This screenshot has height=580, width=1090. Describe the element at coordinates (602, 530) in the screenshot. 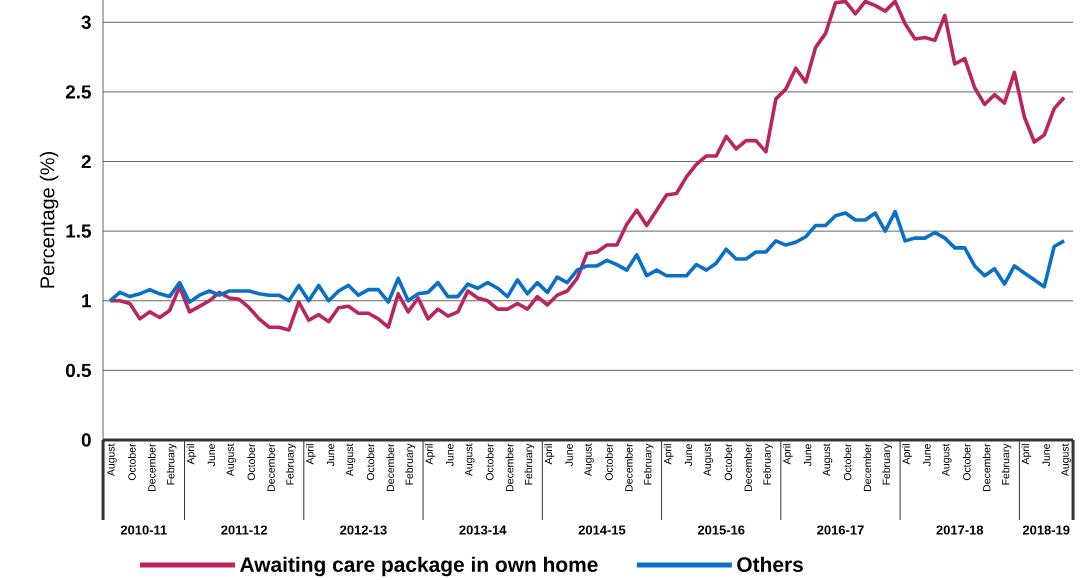

I see `text: 2014-15` at that location.